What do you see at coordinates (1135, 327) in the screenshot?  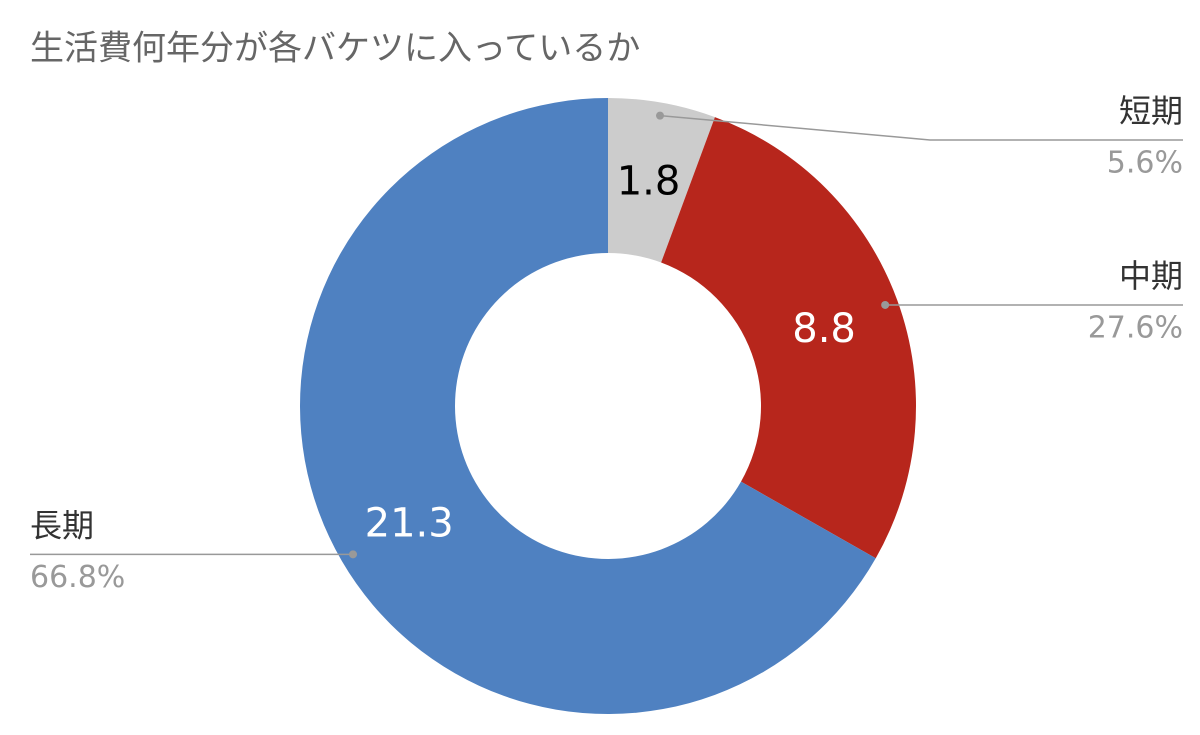 I see `percent-label: 27.6%` at bounding box center [1135, 327].